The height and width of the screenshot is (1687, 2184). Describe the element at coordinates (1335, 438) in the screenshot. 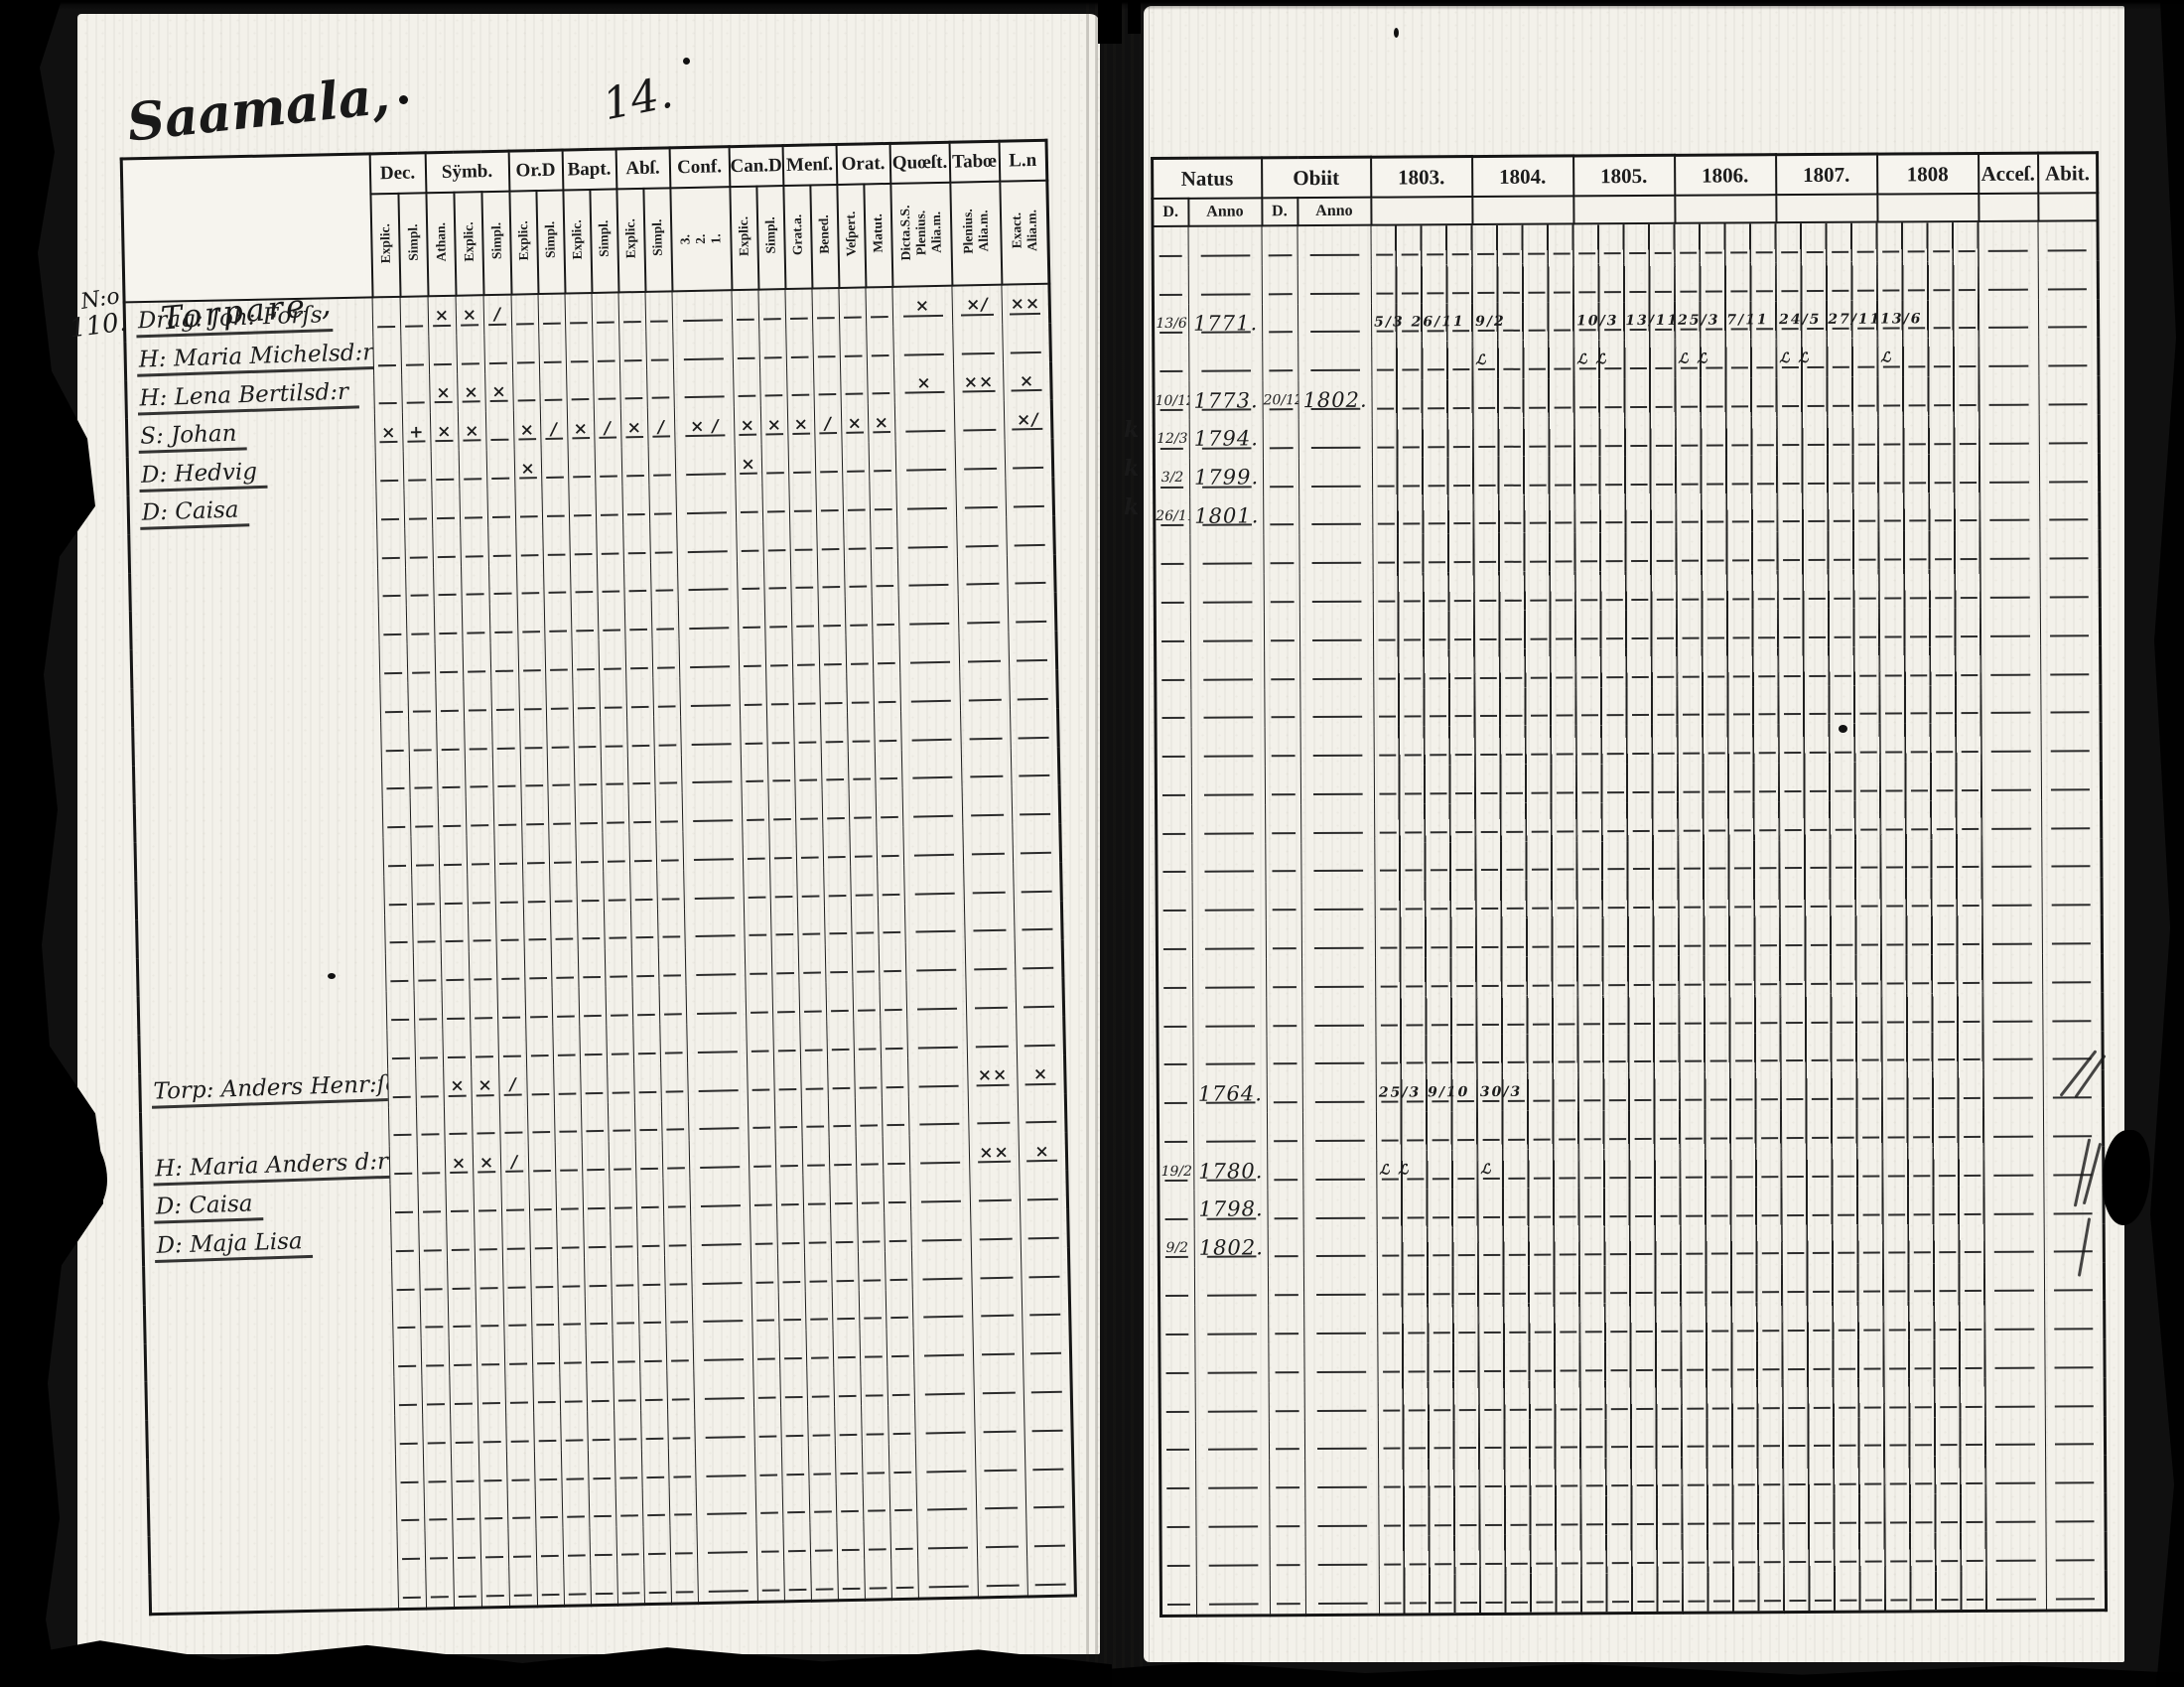

I see `obiit-anno` at that location.